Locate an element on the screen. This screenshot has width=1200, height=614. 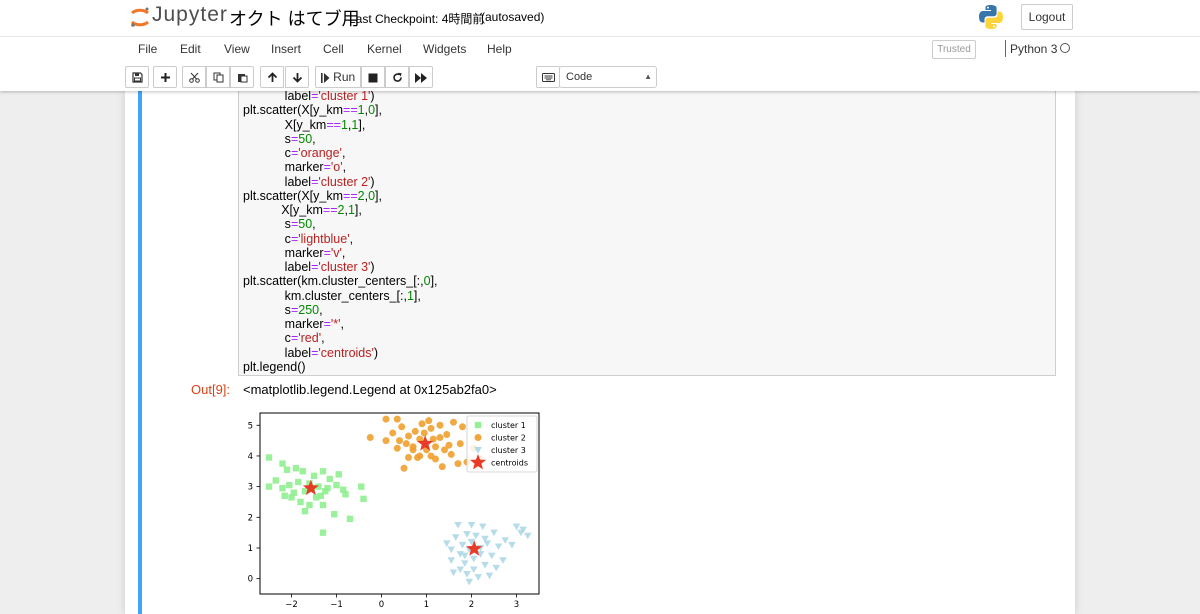
code-token: 'cluster 2' is located at coordinates (344, 181).